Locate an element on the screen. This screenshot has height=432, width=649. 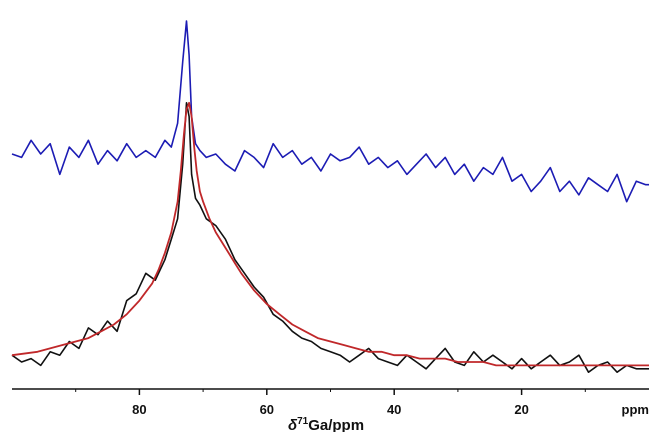
x-axis-title-mass: 71 is located at coordinates (303, 421).